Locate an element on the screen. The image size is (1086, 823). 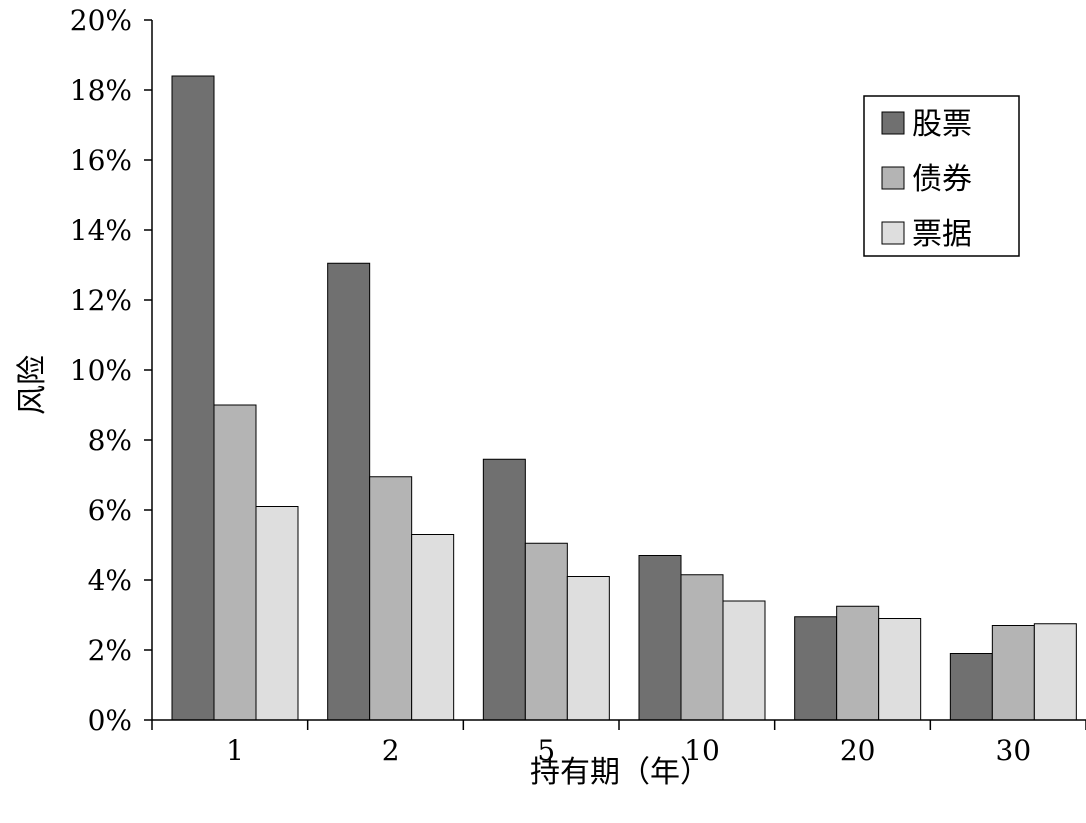
y-tick-label: 2% is located at coordinates (110, 650).